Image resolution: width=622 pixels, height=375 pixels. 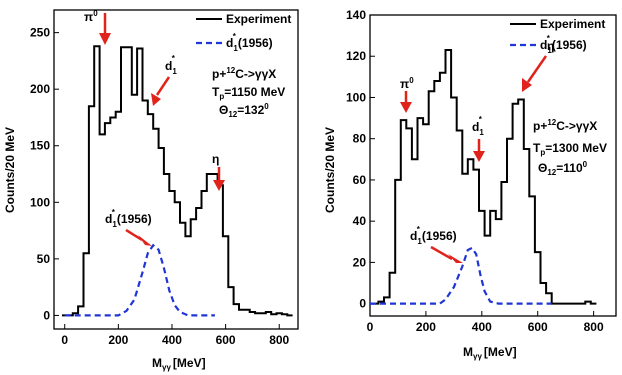 What do you see at coordinates (370, 327) in the screenshot?
I see `right-x-tick-label: 0` at bounding box center [370, 327].